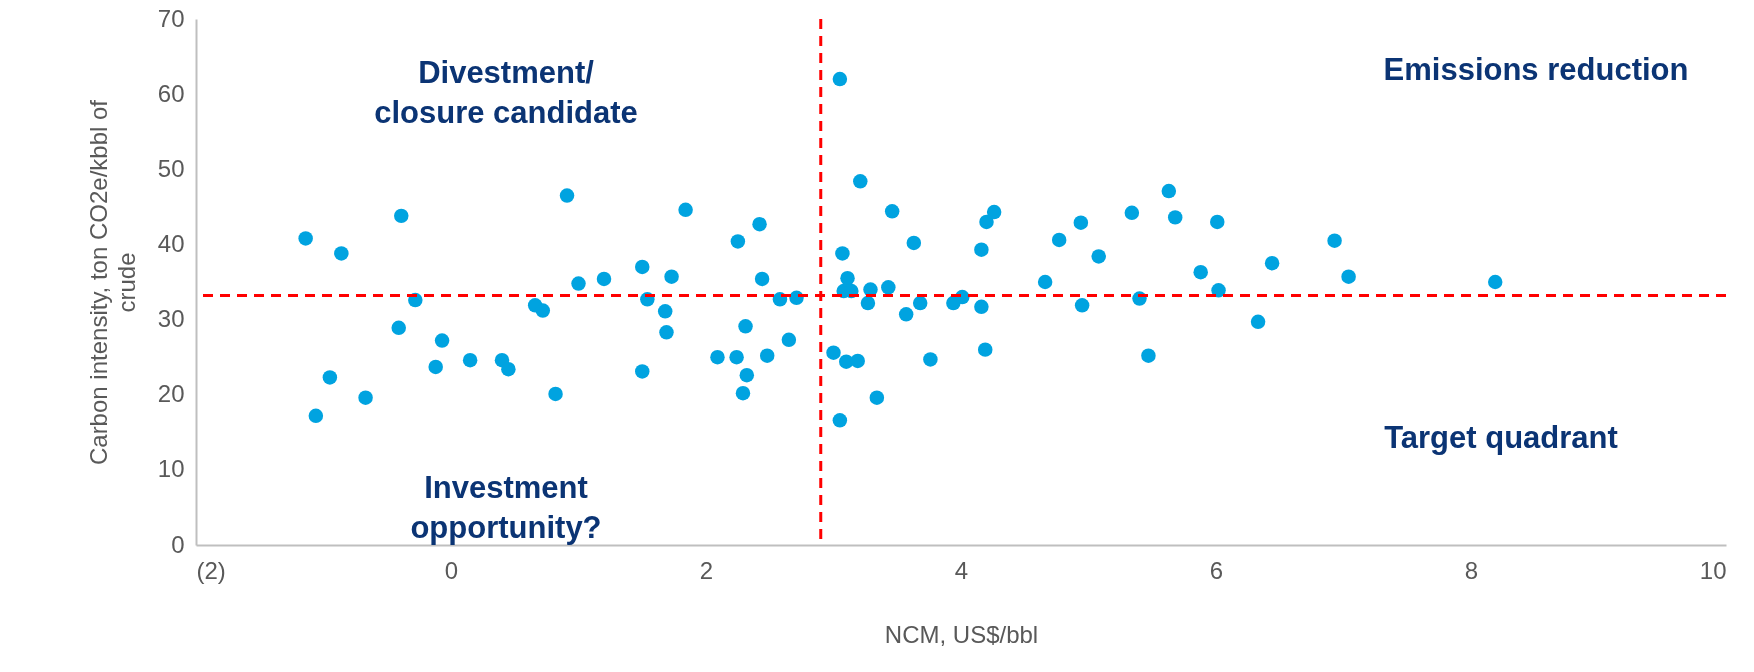 This screenshot has height=672, width=1754. Describe the element at coordinates (171, 243) in the screenshot. I see `y-tick-label: 40` at that location.